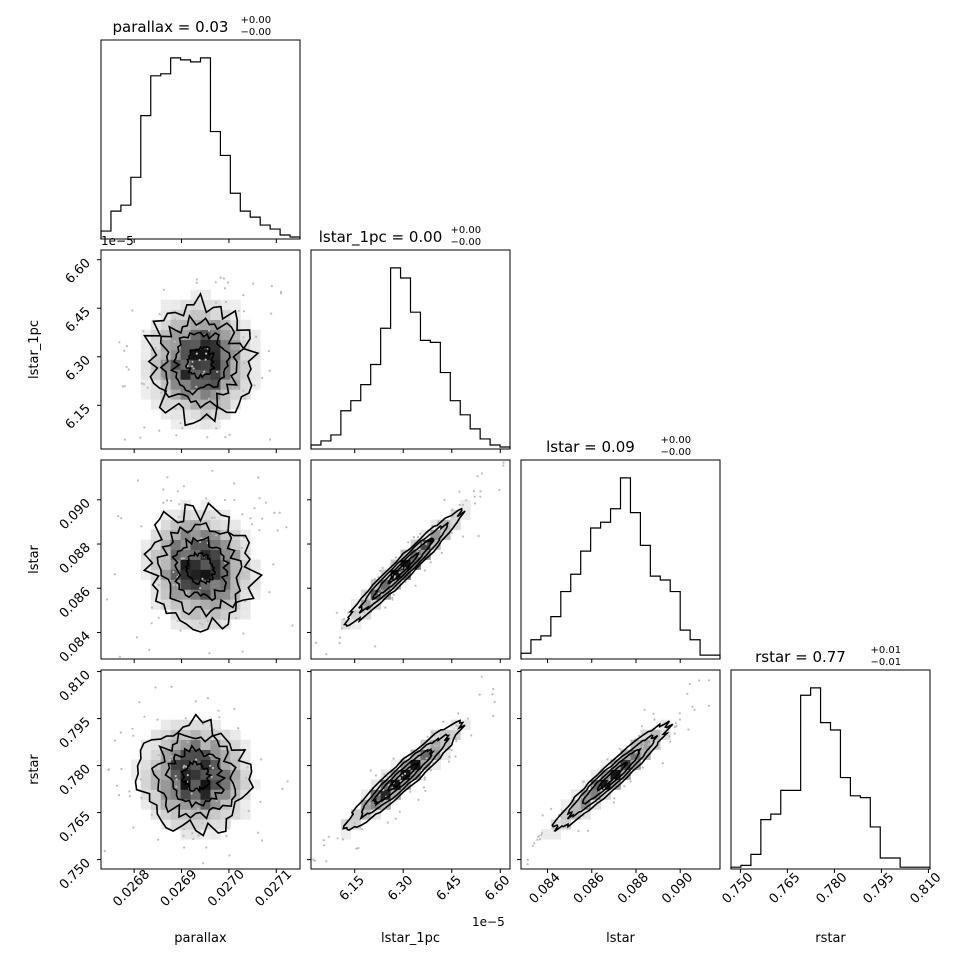 The width and height of the screenshot is (970, 970). Describe the element at coordinates (828, 656) in the screenshot. I see `panel-title-rstar: rstar = 0.77 +0.01−0.01` at that location.